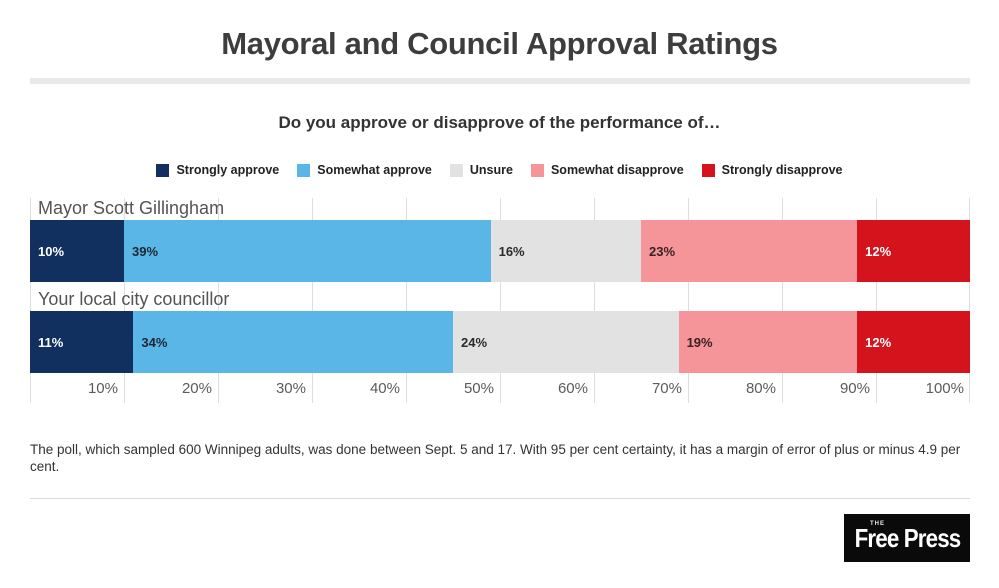  I want to click on x-axis: 10% 20% 30% 40% 50% 60% 70% 80% 90% 100%, so click(500, 388).